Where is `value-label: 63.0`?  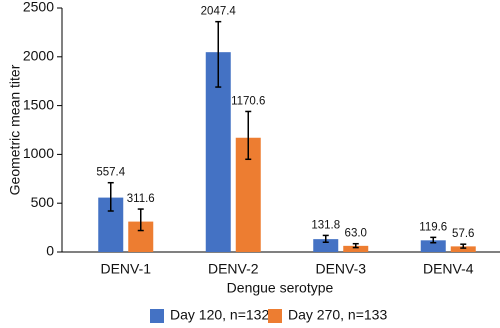
value-label: 63.0 is located at coordinates (356, 234).